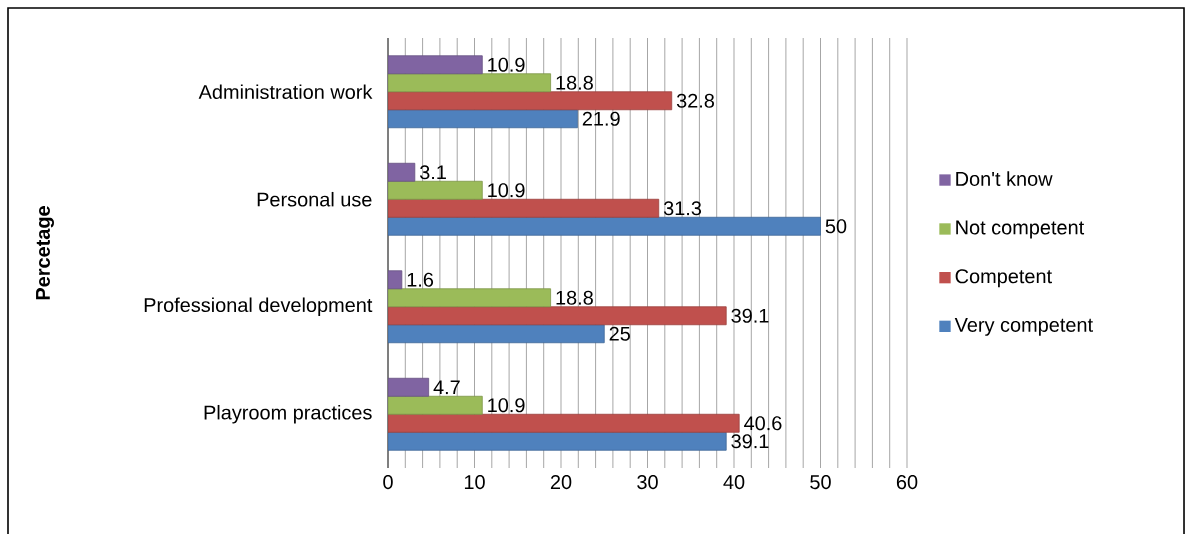 This screenshot has width=1192, height=534. What do you see at coordinates (1004, 178) in the screenshot?
I see `legend-label: Don't know` at bounding box center [1004, 178].